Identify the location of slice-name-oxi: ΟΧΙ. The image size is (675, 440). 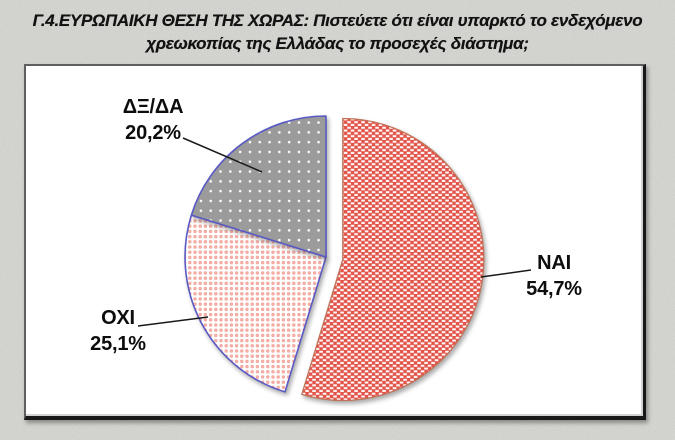
(118, 318).